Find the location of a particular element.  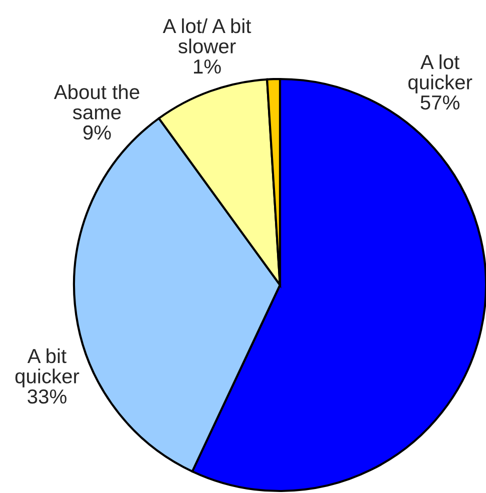

slice-label: A lot quicker is located at coordinates (440, 74).